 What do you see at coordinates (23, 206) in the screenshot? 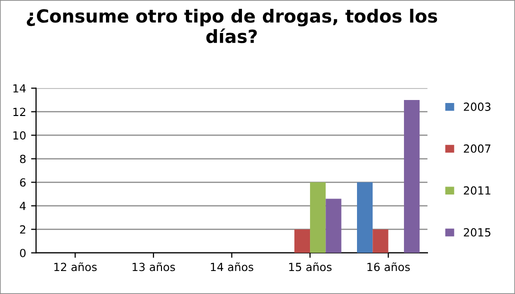
I see `y-tick-label: 4` at bounding box center [23, 206].